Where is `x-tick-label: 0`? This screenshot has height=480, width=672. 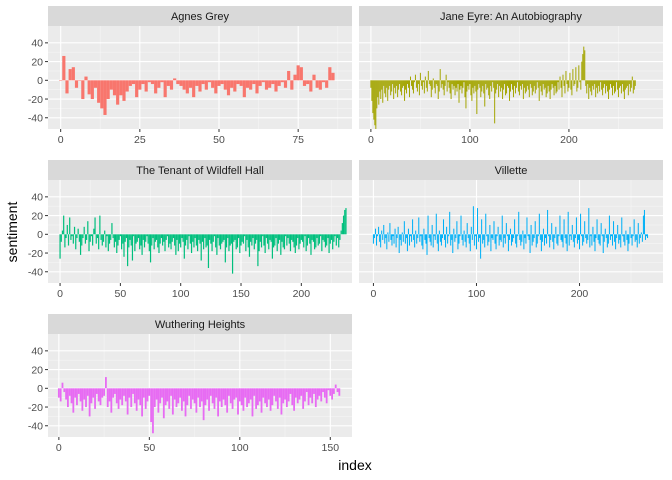 x-tick-label: 0 is located at coordinates (60, 294).